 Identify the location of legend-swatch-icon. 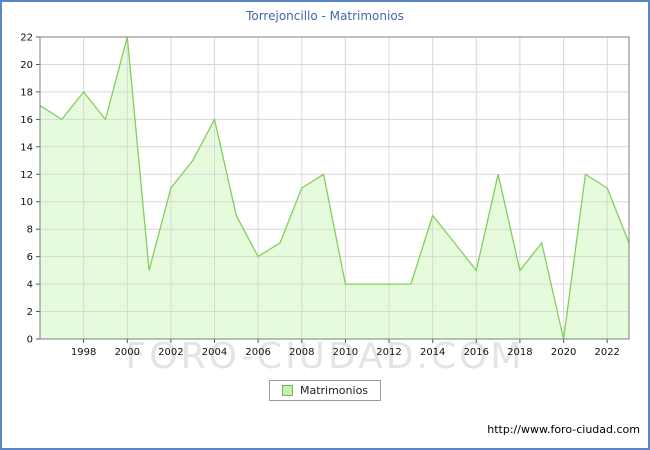
(287, 390).